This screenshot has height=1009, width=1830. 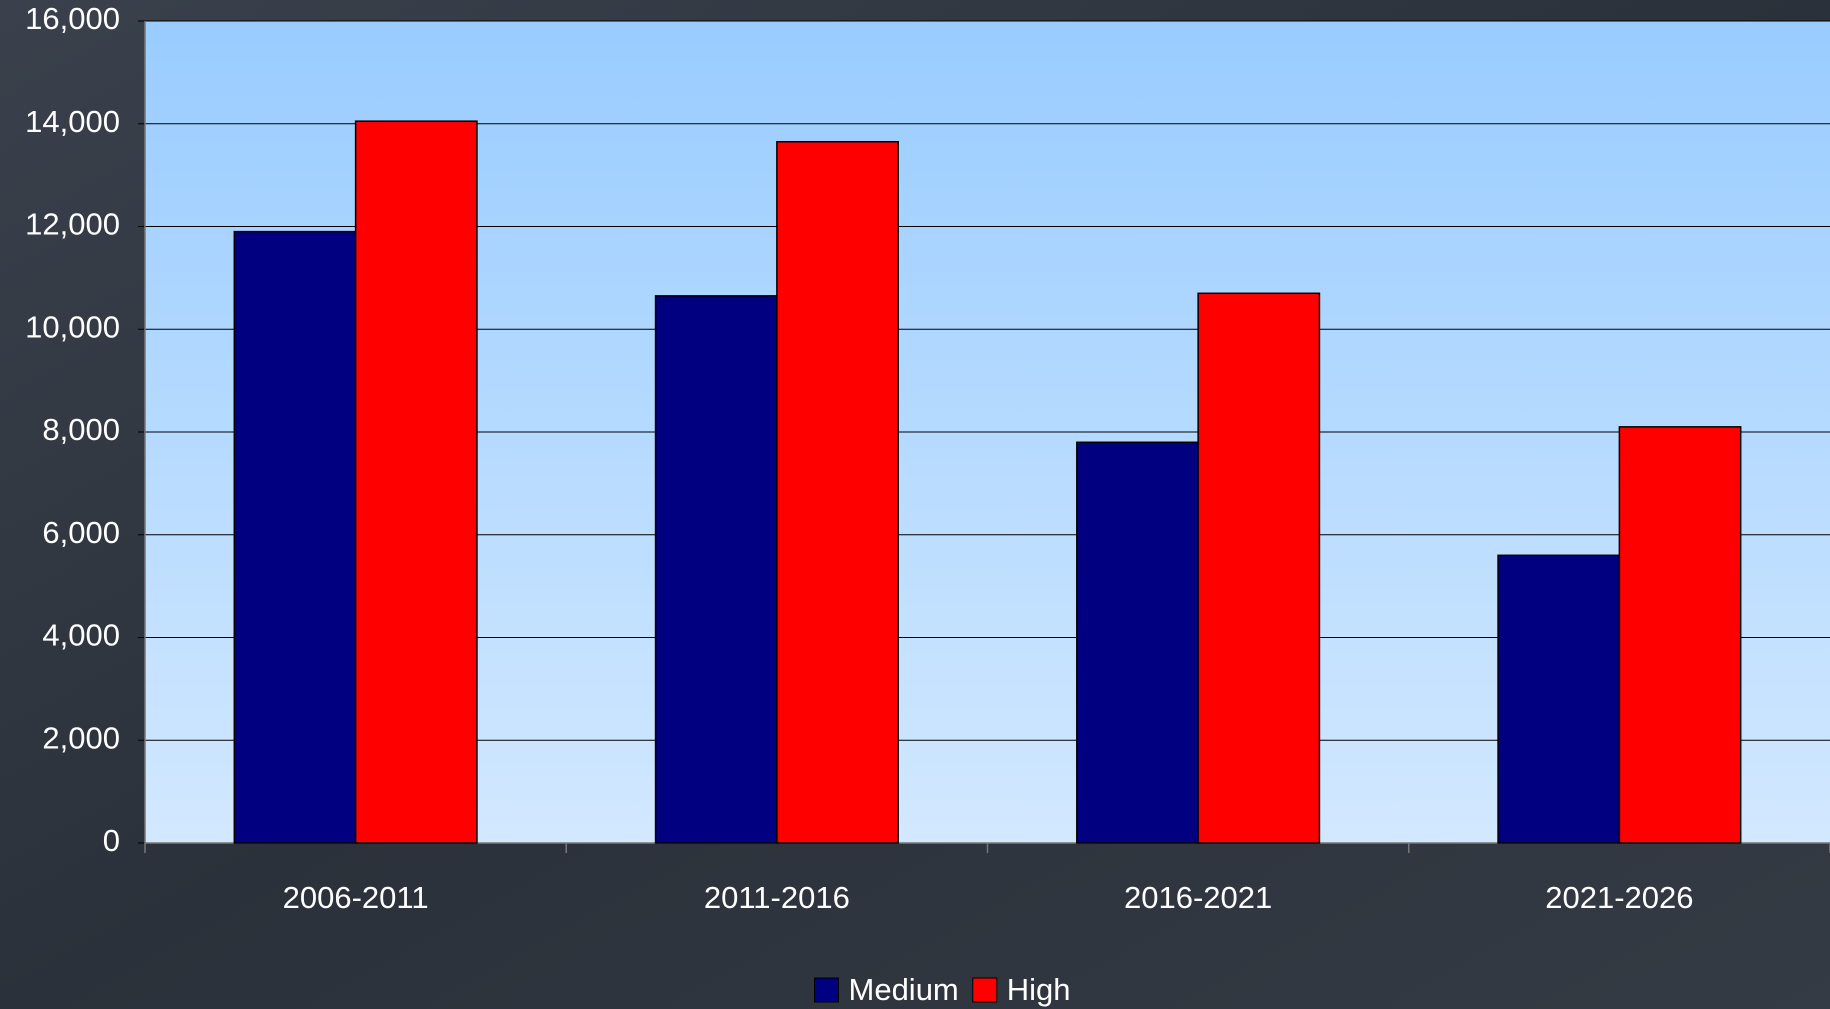 I want to click on x-tick-label: 2016-2021, so click(x=1198, y=897).